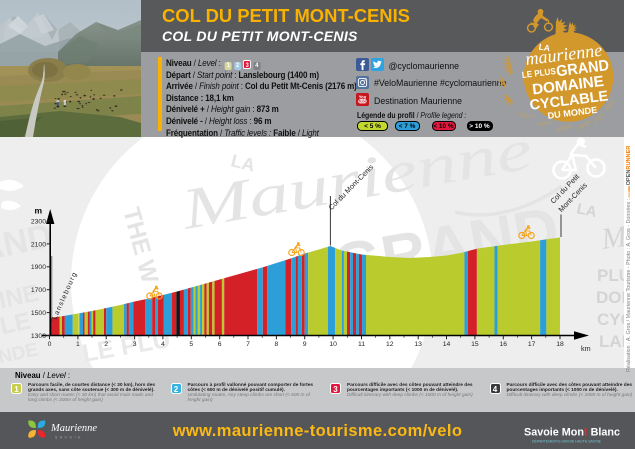 The width and height of the screenshot is (635, 449). I want to click on svg-text: 14, so click(447, 344).